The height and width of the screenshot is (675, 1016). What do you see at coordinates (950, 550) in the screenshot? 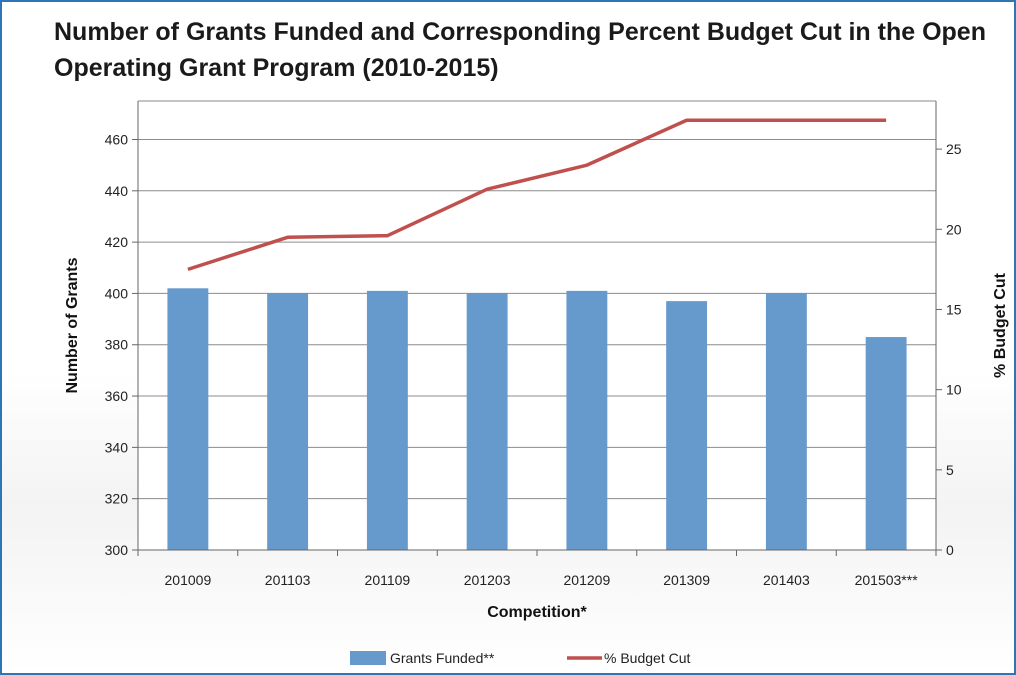
I see `y2-tick-label: 0` at bounding box center [950, 550].